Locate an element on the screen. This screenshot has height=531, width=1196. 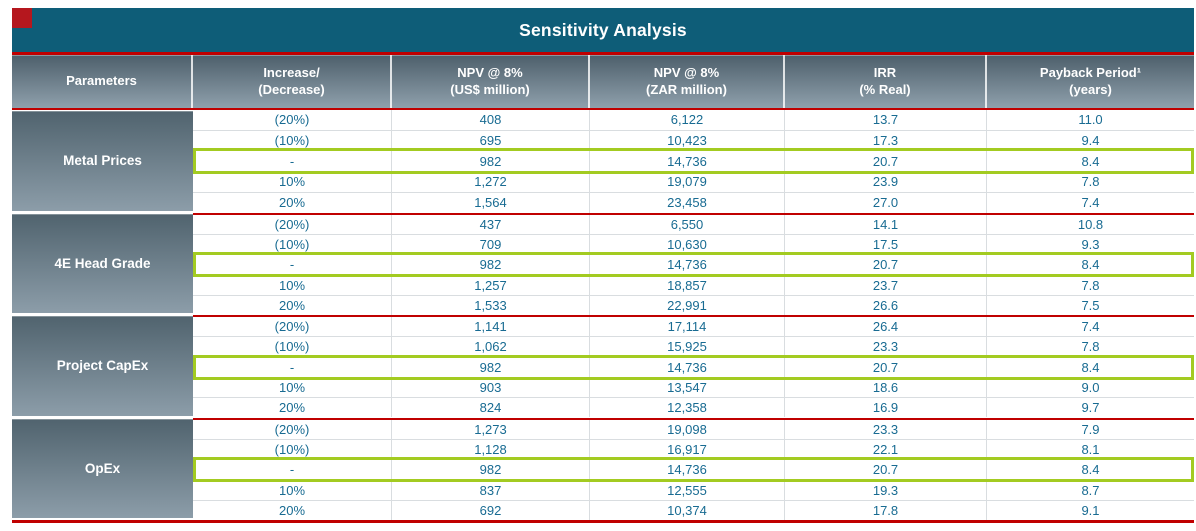
table-row: 20% 1,533 22,991 26.6 7.5 is located at coordinates (693, 304).